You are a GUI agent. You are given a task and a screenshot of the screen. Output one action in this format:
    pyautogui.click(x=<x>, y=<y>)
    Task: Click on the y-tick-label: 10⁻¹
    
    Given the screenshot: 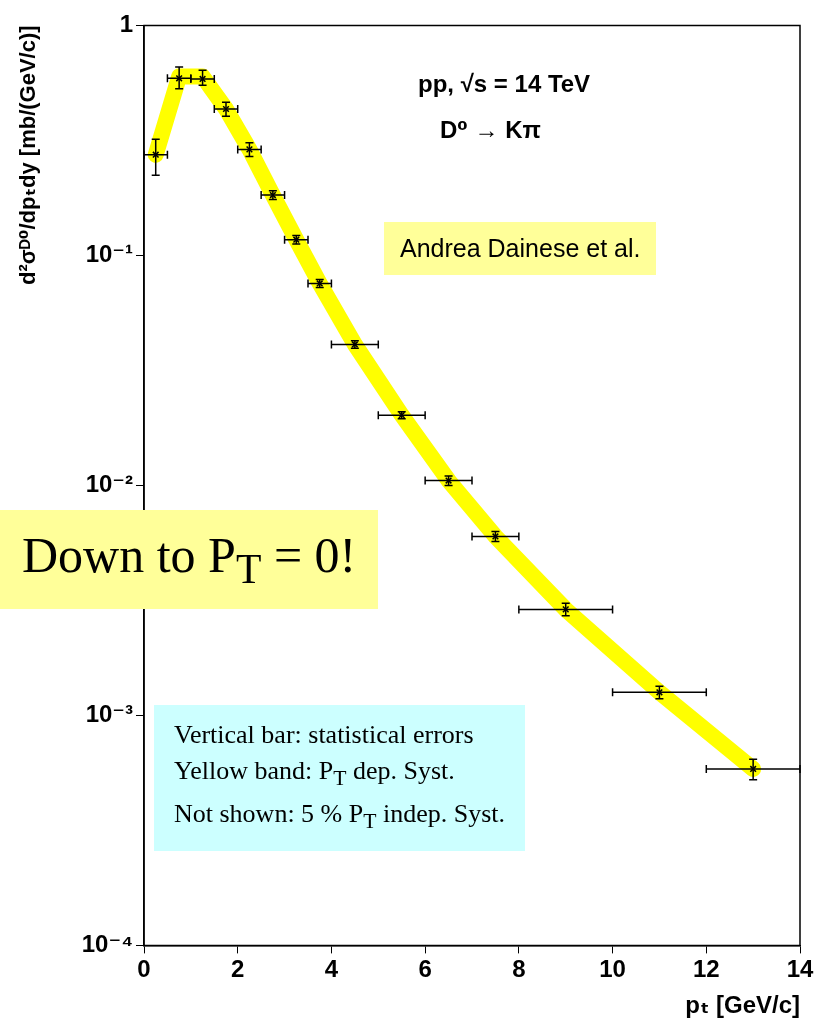 What is the action you would take?
    pyautogui.click(x=109, y=254)
    